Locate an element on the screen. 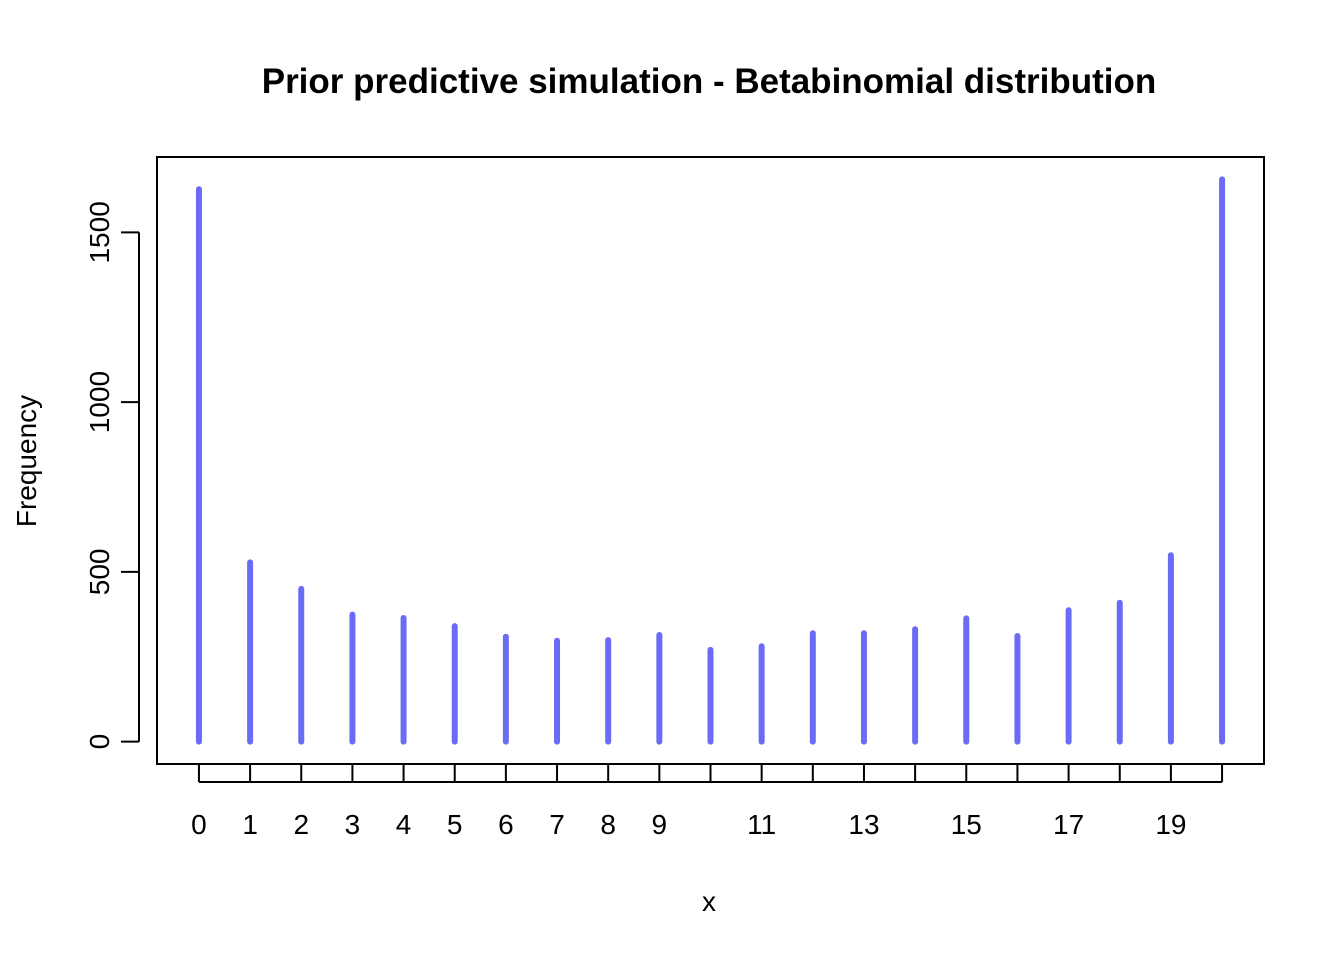 The height and width of the screenshot is (965, 1344). x-axis: 0 1 2 3 4 5 6 7 8 9 11 13 15 17 19 is located at coordinates (707, 802).